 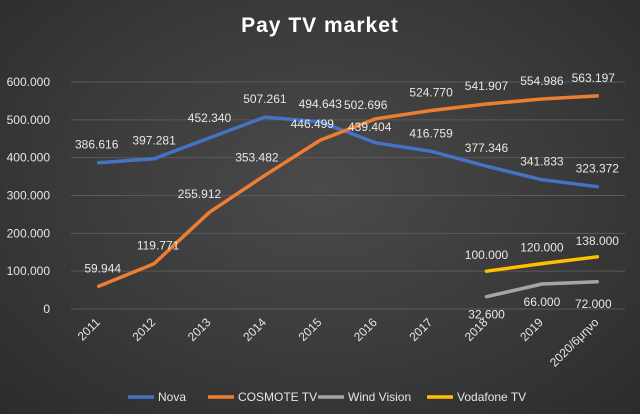 I want to click on data-label: 439.404, so click(x=370, y=127).